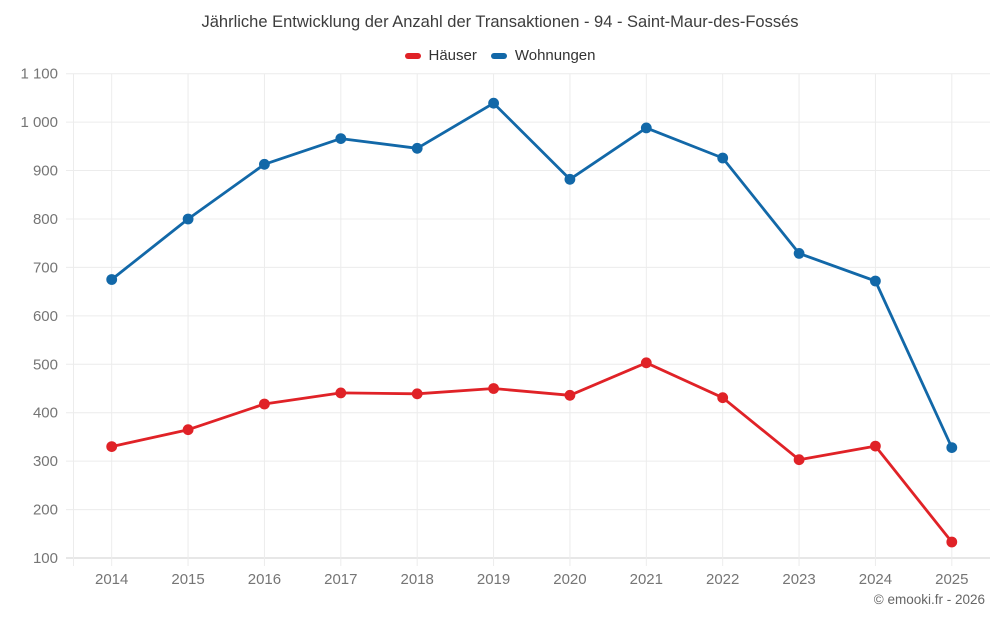 This screenshot has width=1000, height=625. What do you see at coordinates (722, 579) in the screenshot?
I see `x-axis-tick-label: 2022` at bounding box center [722, 579].